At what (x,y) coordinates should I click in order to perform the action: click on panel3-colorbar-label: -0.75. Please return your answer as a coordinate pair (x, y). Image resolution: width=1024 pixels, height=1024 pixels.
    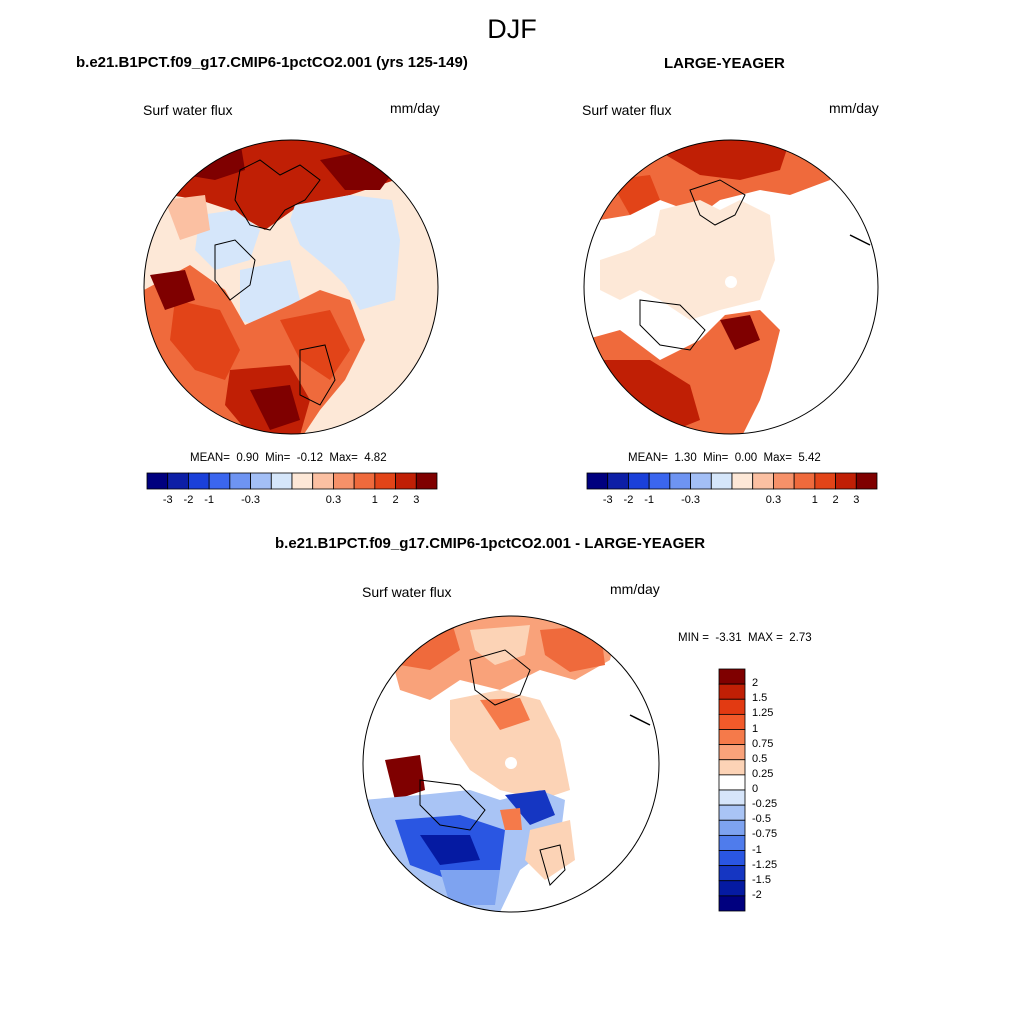
    Looking at the image, I should click on (765, 834).